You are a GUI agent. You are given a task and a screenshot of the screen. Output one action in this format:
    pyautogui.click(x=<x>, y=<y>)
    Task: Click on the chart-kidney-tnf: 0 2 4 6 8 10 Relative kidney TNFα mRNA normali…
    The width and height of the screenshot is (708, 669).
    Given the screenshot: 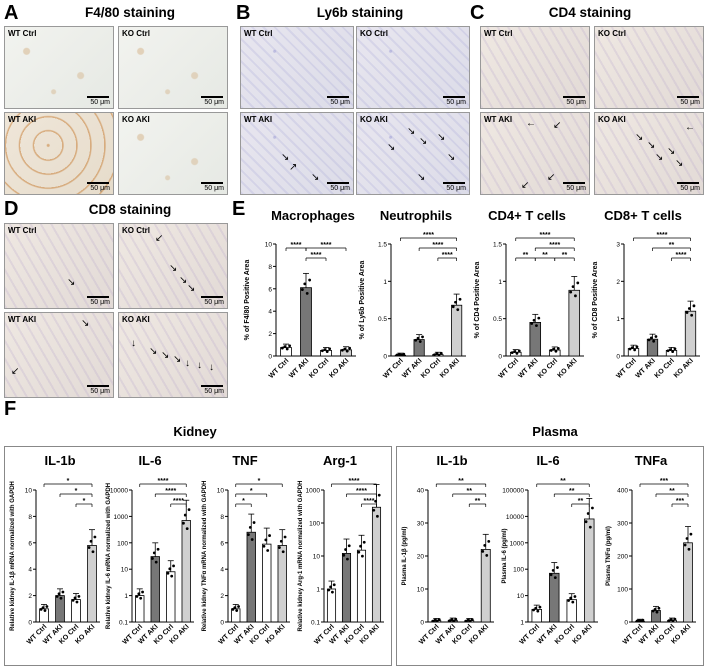 What is the action you would take?
    pyautogui.click(x=246, y=562)
    